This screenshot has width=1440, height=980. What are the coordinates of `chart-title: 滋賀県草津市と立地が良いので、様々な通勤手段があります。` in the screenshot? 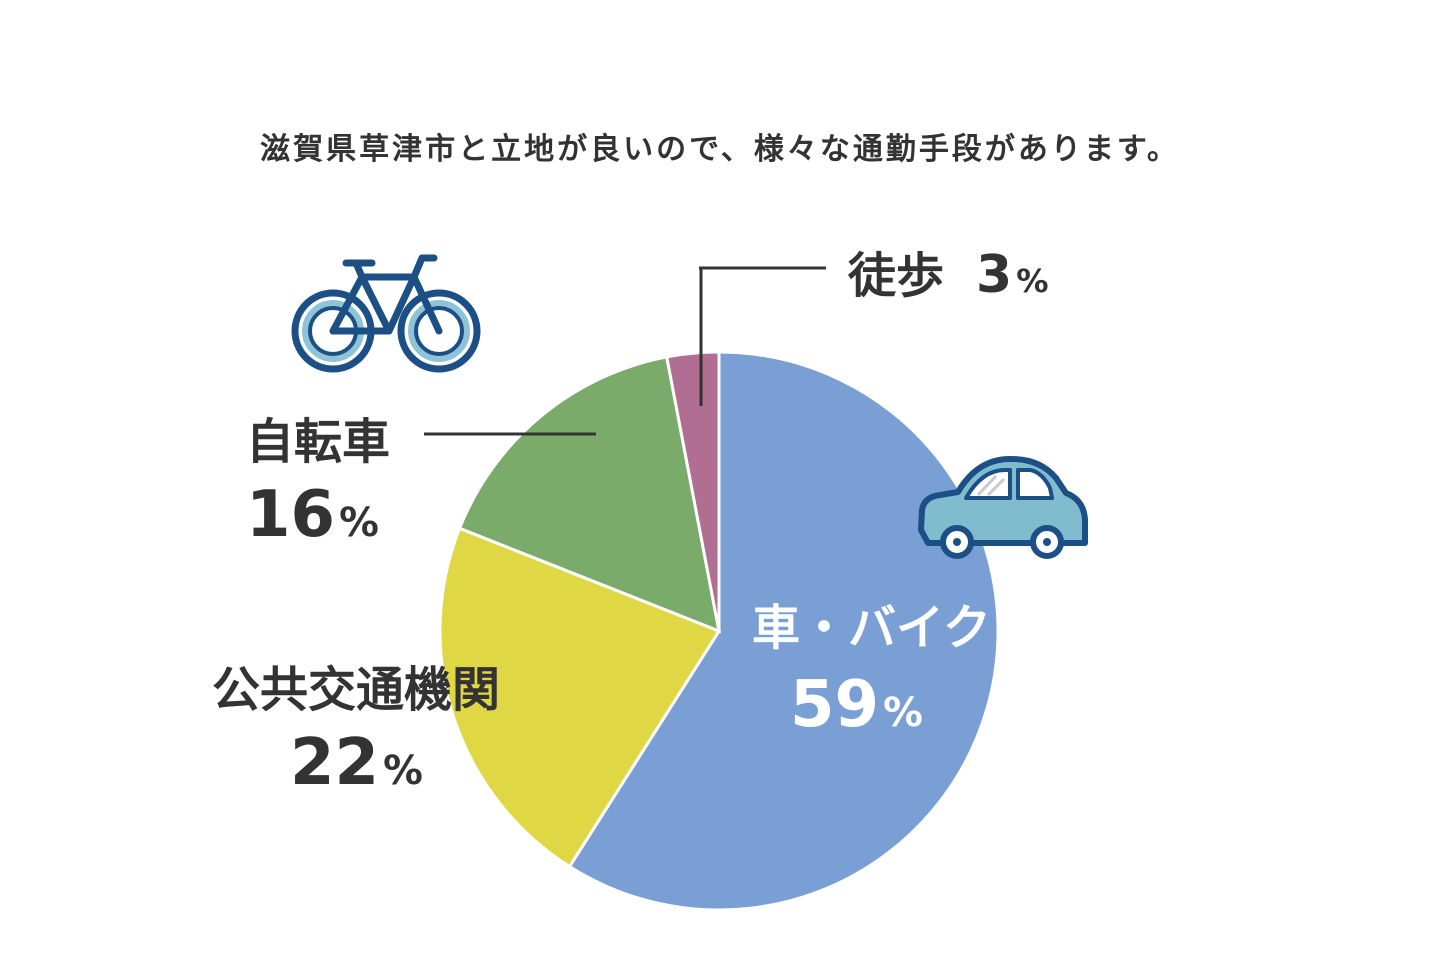 It's located at (720, 149).